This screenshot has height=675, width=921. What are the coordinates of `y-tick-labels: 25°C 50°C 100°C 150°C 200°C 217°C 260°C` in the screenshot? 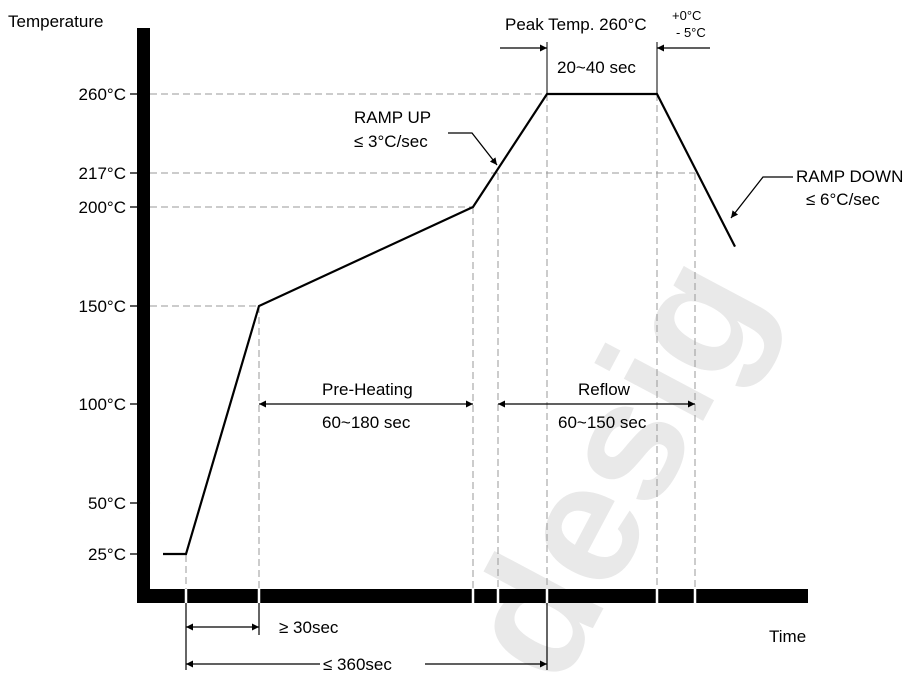 It's located at (108, 324).